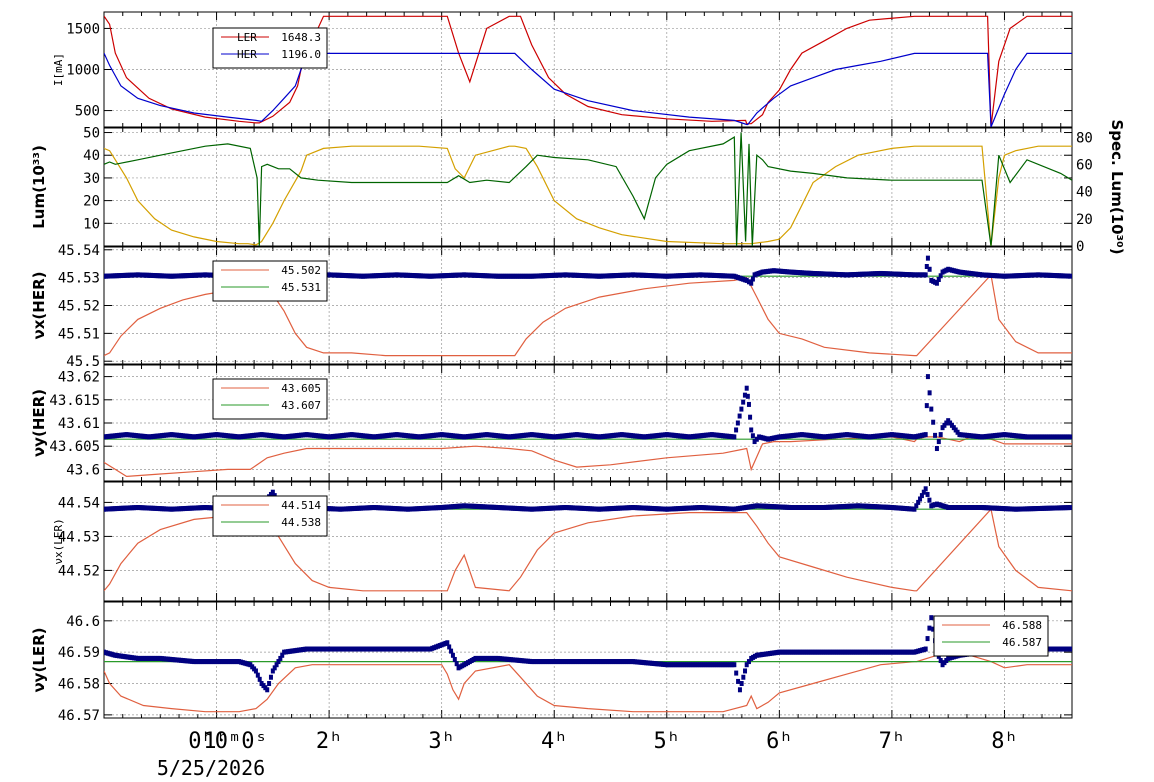 This screenshot has height=782, width=1154. I want to click on y-tick-label: 50, so click(91, 134).